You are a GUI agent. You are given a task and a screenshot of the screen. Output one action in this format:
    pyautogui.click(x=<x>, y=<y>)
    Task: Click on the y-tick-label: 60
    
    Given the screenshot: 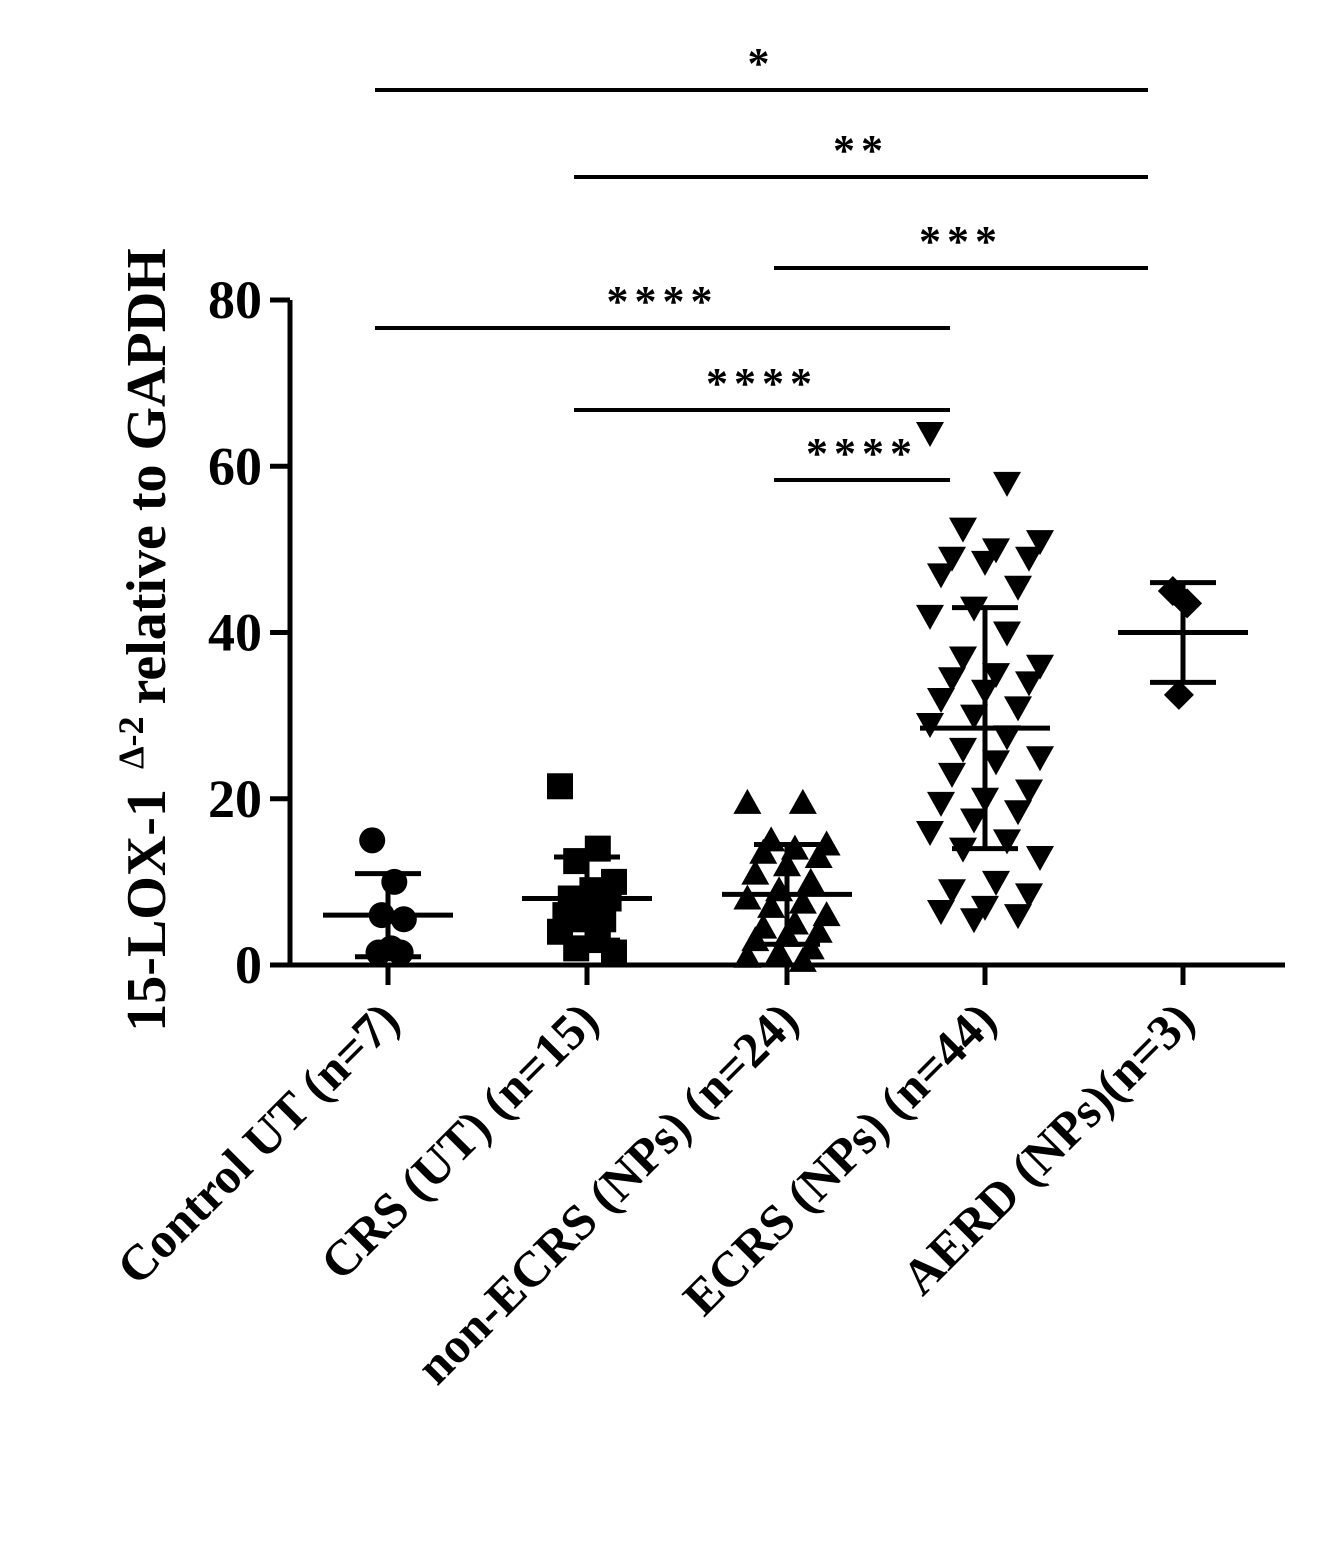 What is the action you would take?
    pyautogui.click(x=235, y=466)
    